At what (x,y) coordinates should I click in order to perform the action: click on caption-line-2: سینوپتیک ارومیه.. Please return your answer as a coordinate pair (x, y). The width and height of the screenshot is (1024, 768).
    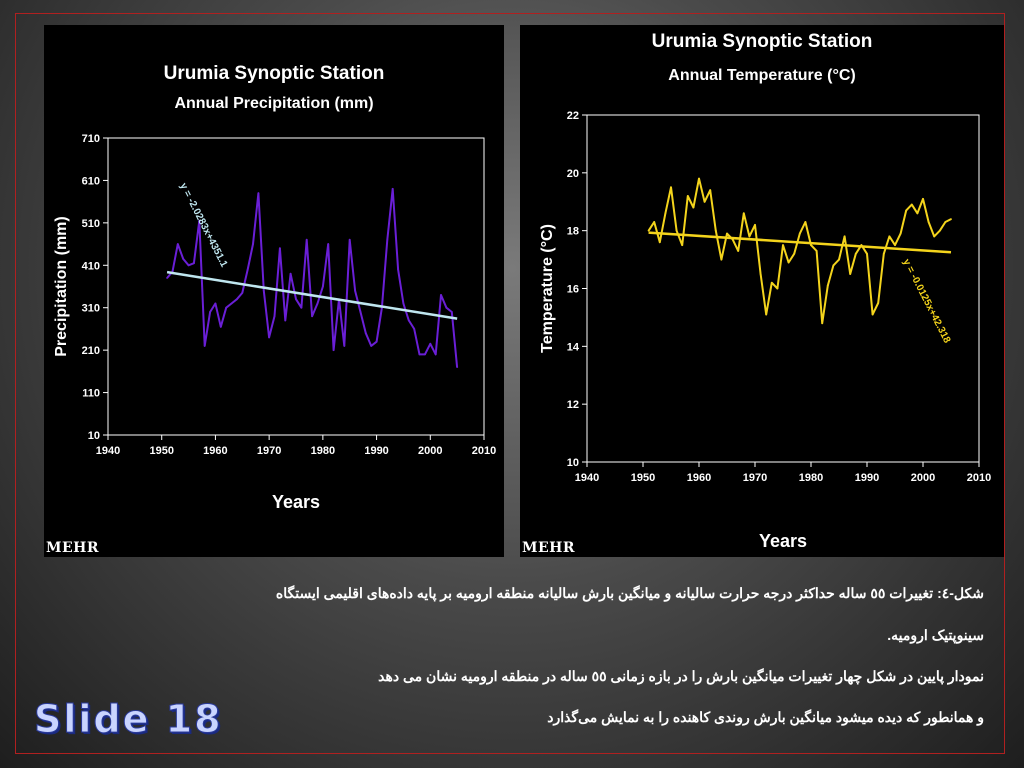
    Looking at the image, I should click on (935, 635).